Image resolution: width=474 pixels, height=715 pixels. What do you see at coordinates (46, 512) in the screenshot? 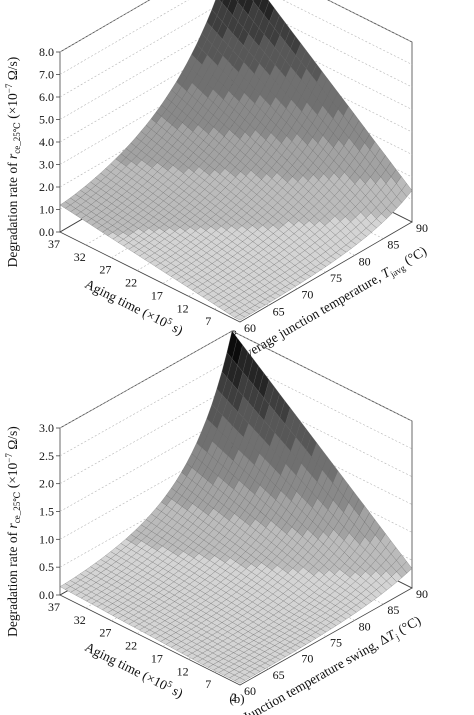
I see `z-tick-label: 1.5` at bounding box center [46, 512].